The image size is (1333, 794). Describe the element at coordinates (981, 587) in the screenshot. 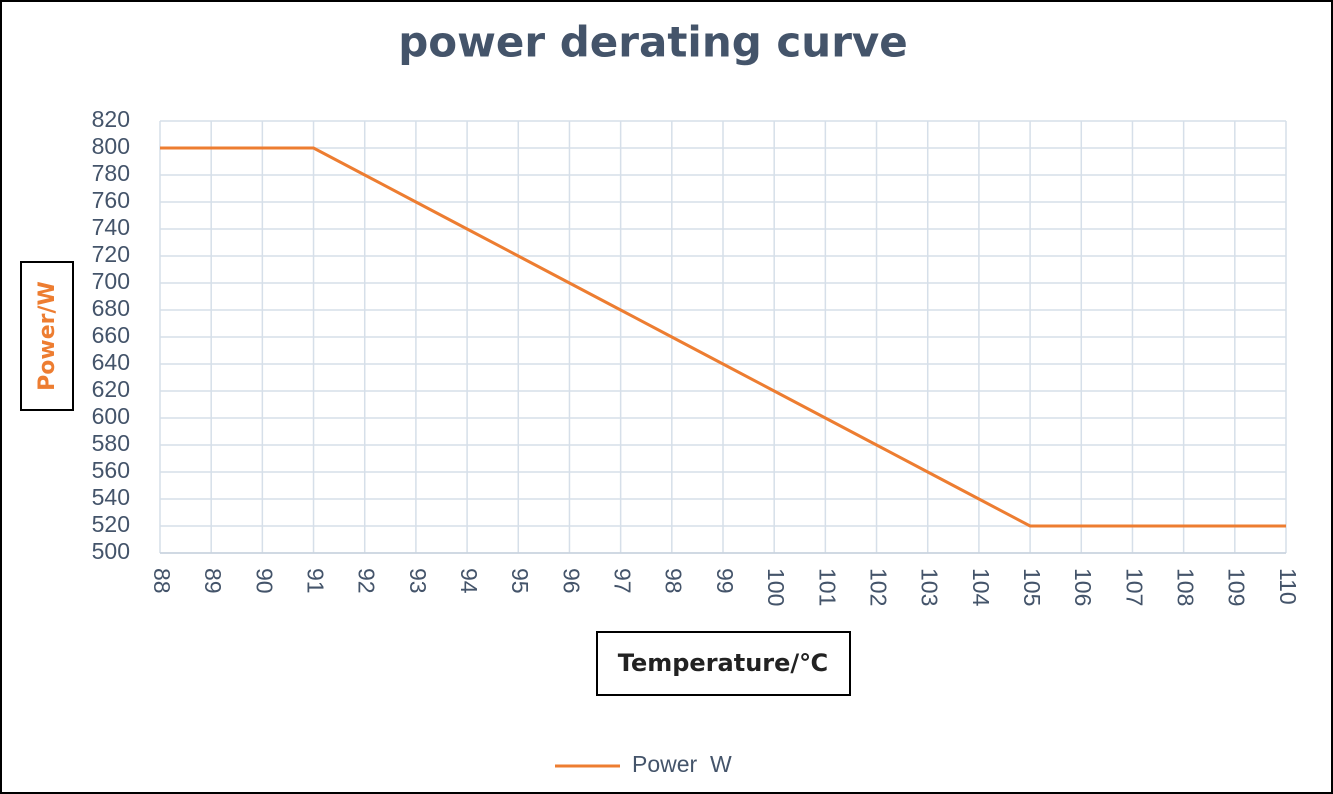

I see `x-tick-label: 104` at that location.